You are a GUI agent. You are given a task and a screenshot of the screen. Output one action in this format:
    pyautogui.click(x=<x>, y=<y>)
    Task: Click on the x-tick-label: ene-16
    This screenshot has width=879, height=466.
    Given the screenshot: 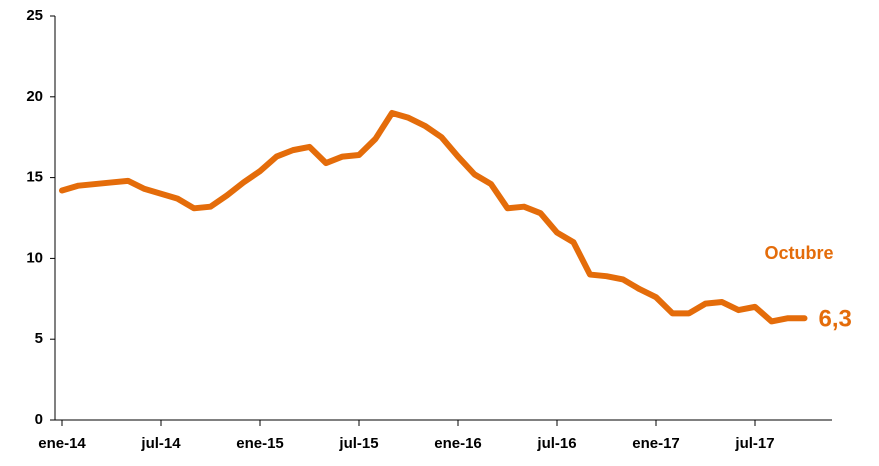 What is the action you would take?
    pyautogui.click(x=458, y=443)
    